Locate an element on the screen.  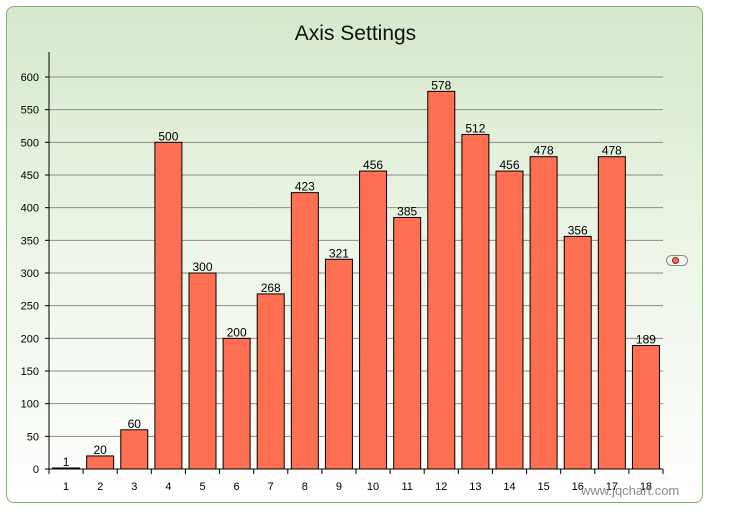
x-tick-label: 5 is located at coordinates (202, 487).